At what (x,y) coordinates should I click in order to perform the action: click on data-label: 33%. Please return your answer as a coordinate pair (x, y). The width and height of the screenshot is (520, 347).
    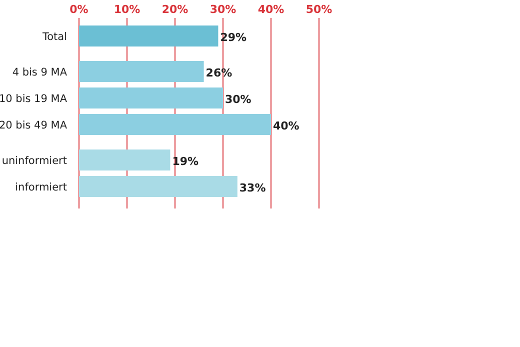
    Looking at the image, I should click on (252, 188).